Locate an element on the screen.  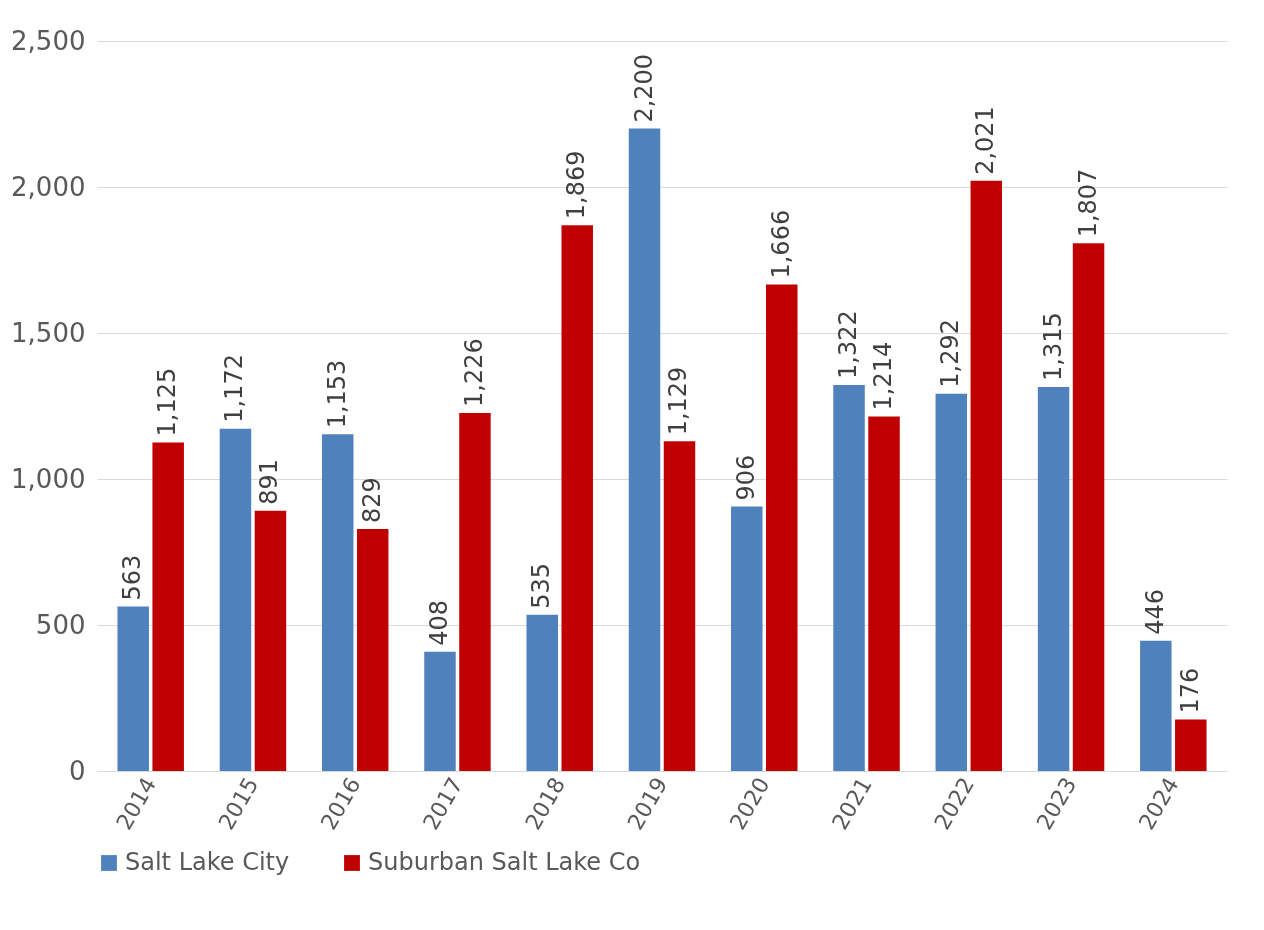
y-tick-label: 1,500 is located at coordinates (48, 332).